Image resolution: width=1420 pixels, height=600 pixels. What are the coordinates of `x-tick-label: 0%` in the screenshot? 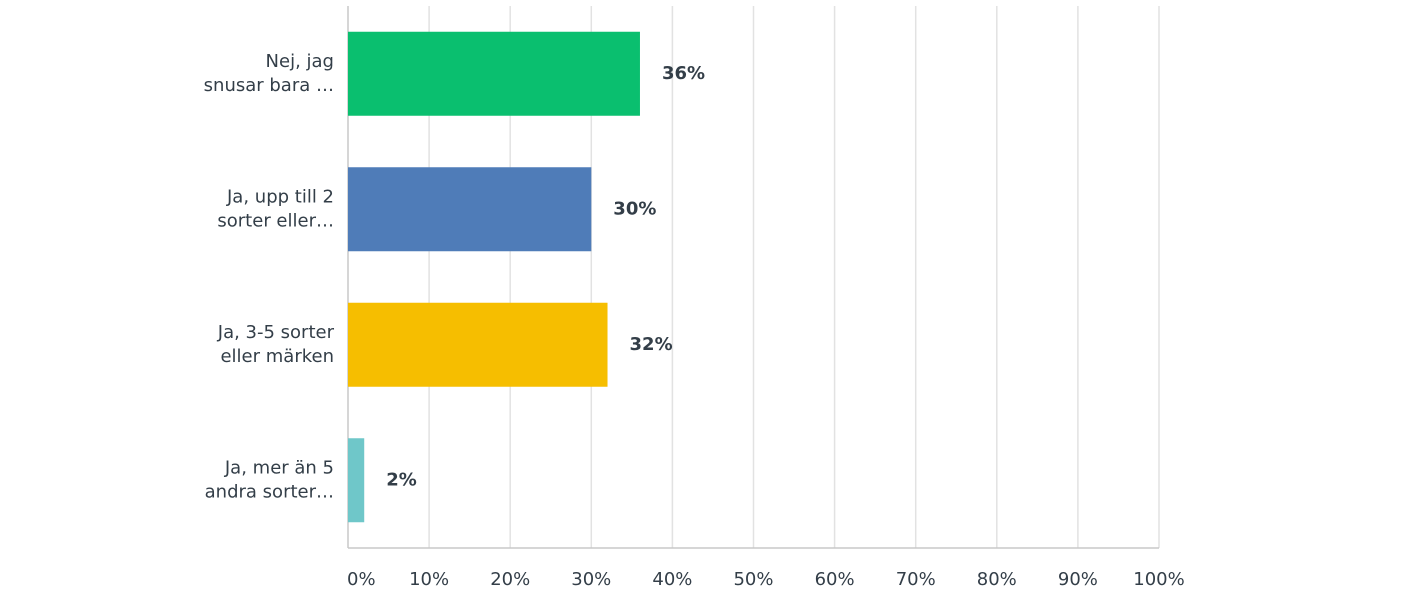 It's located at (361, 579).